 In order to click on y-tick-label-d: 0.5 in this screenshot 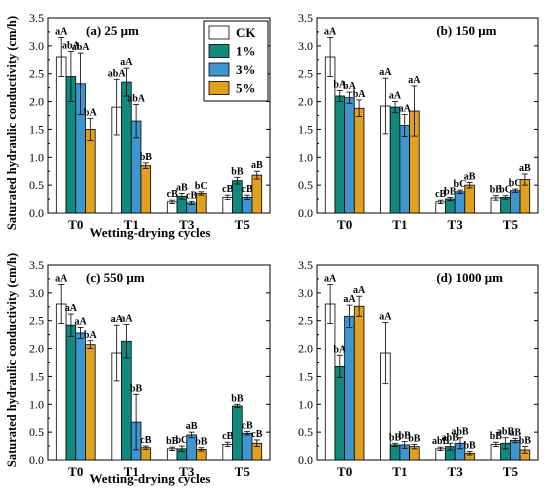, I will do `click(305, 432)`.